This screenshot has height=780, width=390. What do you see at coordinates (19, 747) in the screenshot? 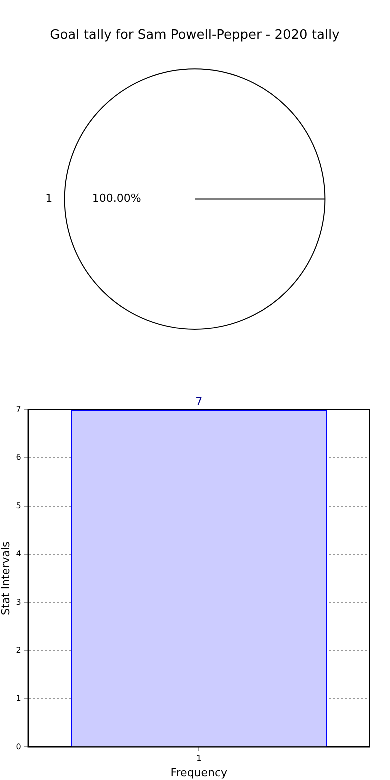
I see `y-tick-label: 0` at bounding box center [19, 747].